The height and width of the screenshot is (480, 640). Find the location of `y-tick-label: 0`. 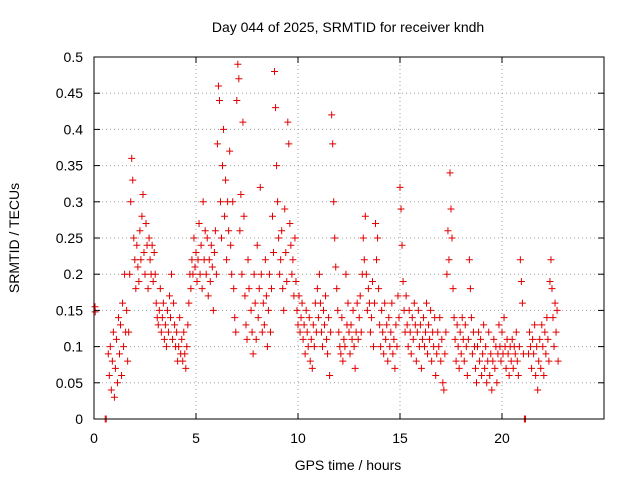

y-tick-label: 0 is located at coordinates (79, 419).